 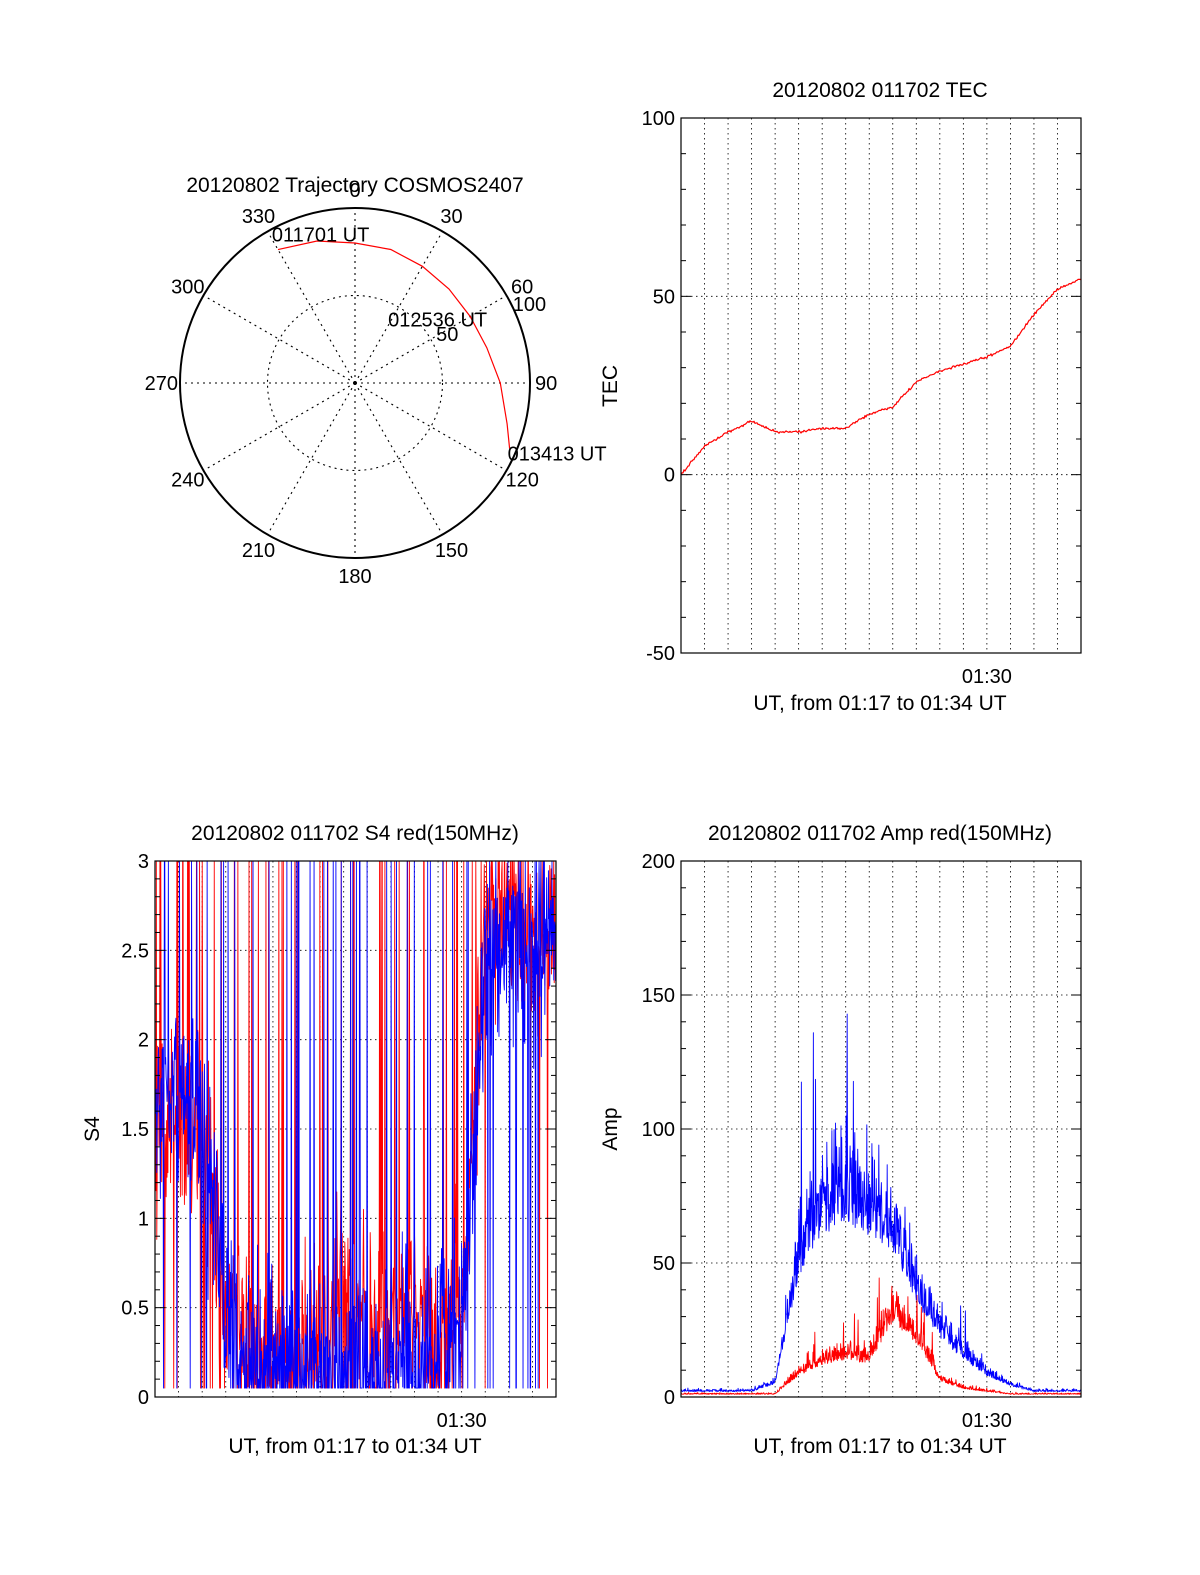 I want to click on polar-grid, so click(x=355, y=383).